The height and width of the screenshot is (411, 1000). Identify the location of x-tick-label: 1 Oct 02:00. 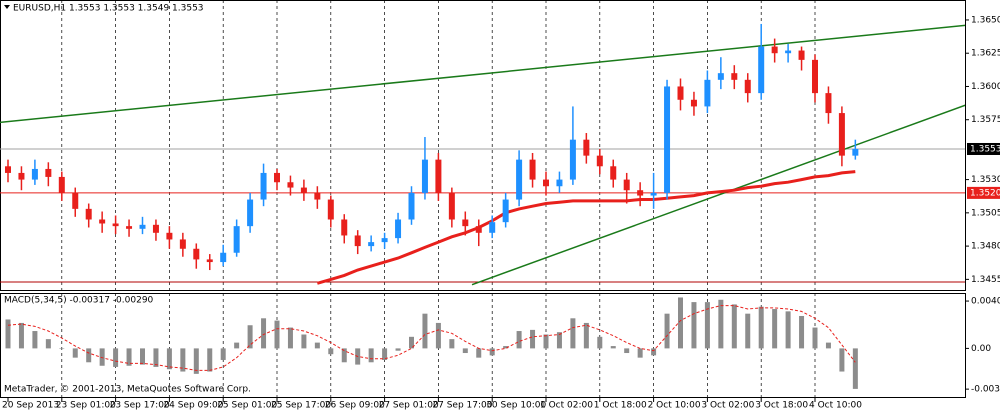
(566, 406).